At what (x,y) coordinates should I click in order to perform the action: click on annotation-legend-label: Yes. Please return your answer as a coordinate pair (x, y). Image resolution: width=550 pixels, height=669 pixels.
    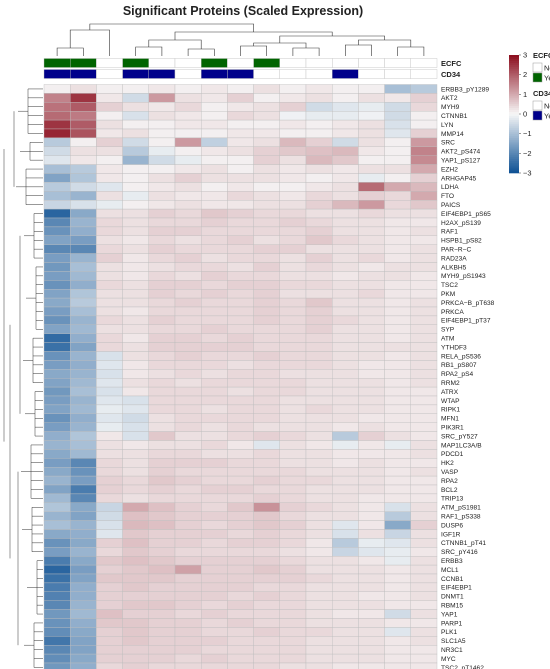
    Looking at the image, I should click on (547, 78).